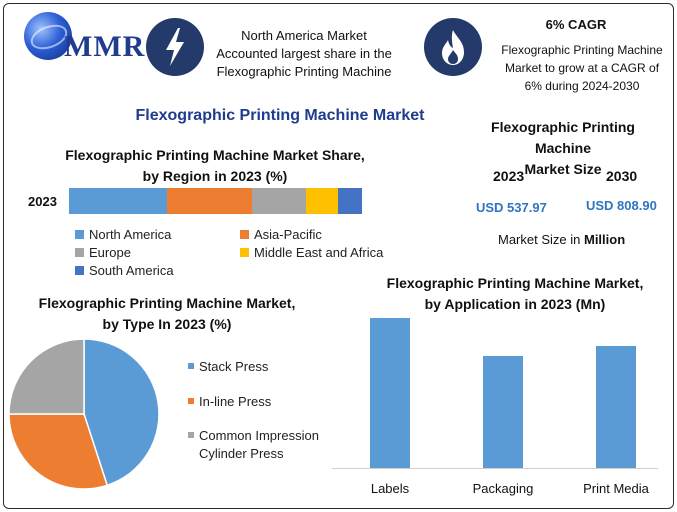  Describe the element at coordinates (503, 488) in the screenshot. I see `application-tick-label: Packaging` at that location.